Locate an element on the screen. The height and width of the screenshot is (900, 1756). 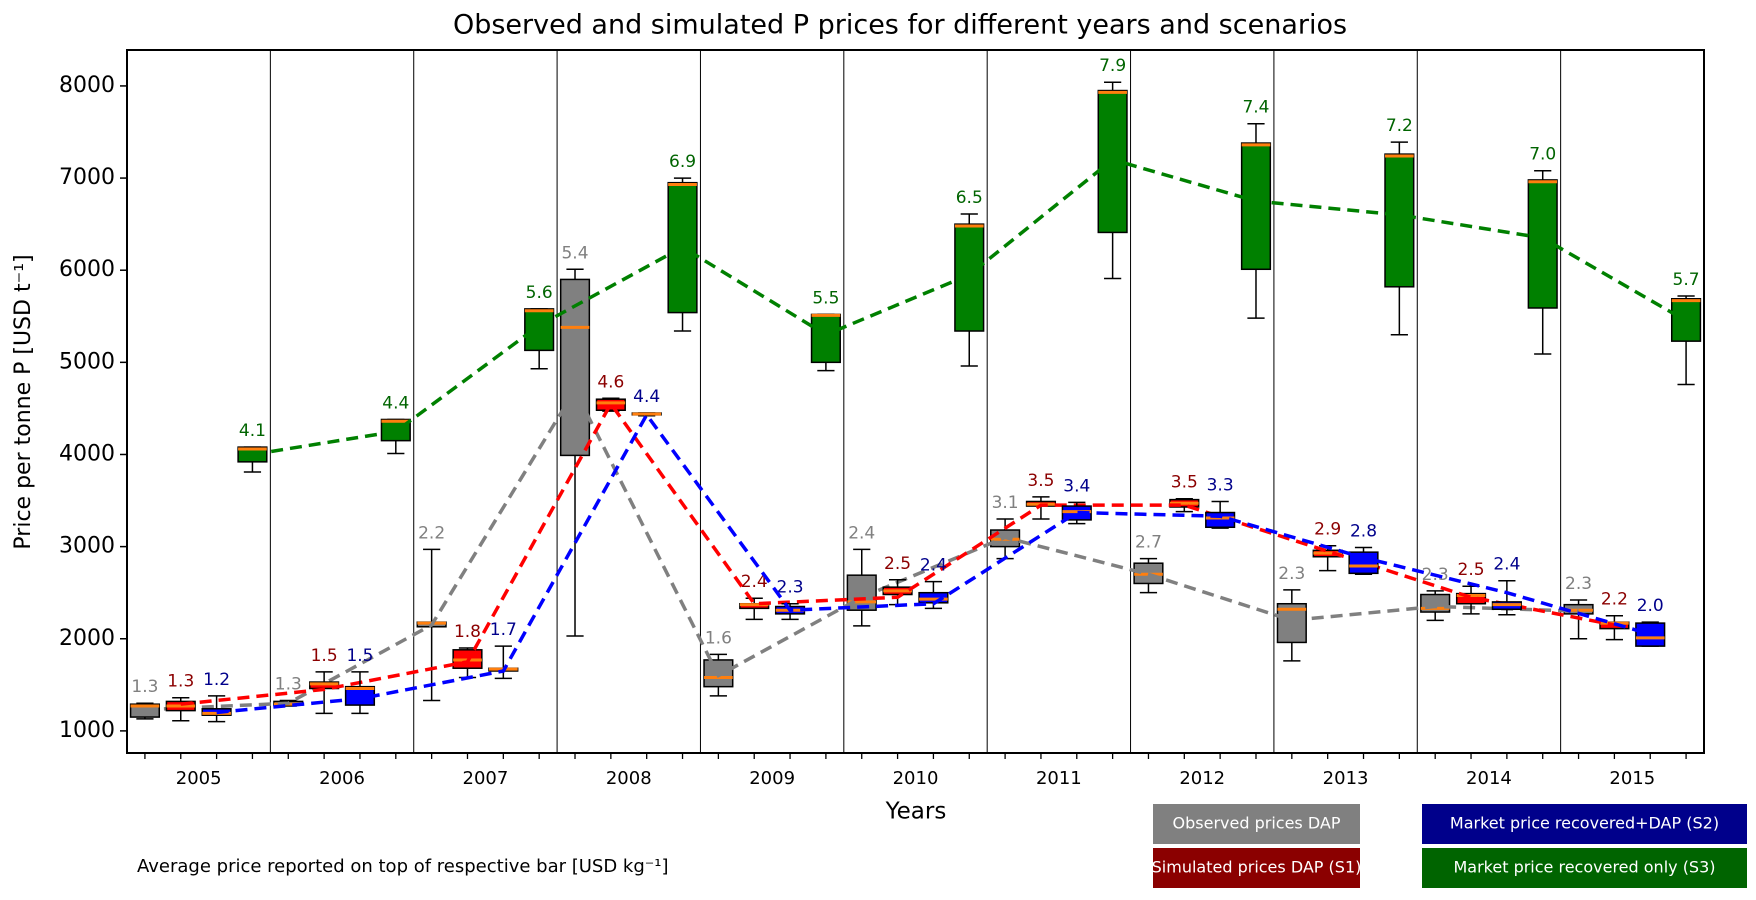
value-label: 7.9 is located at coordinates (1112, 66).